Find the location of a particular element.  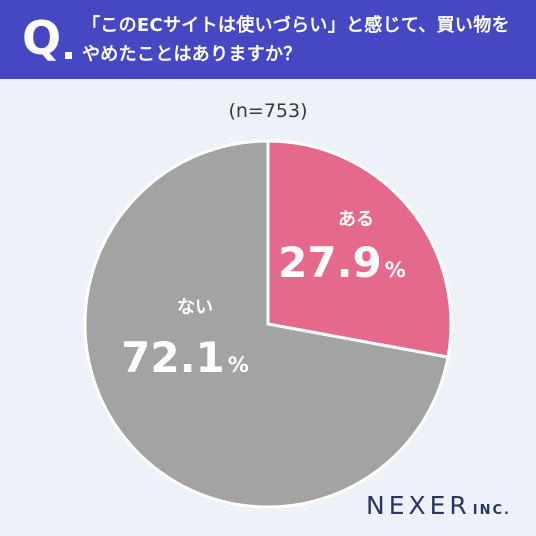

slice-value-number-1: 72.1 is located at coordinates (173, 357).